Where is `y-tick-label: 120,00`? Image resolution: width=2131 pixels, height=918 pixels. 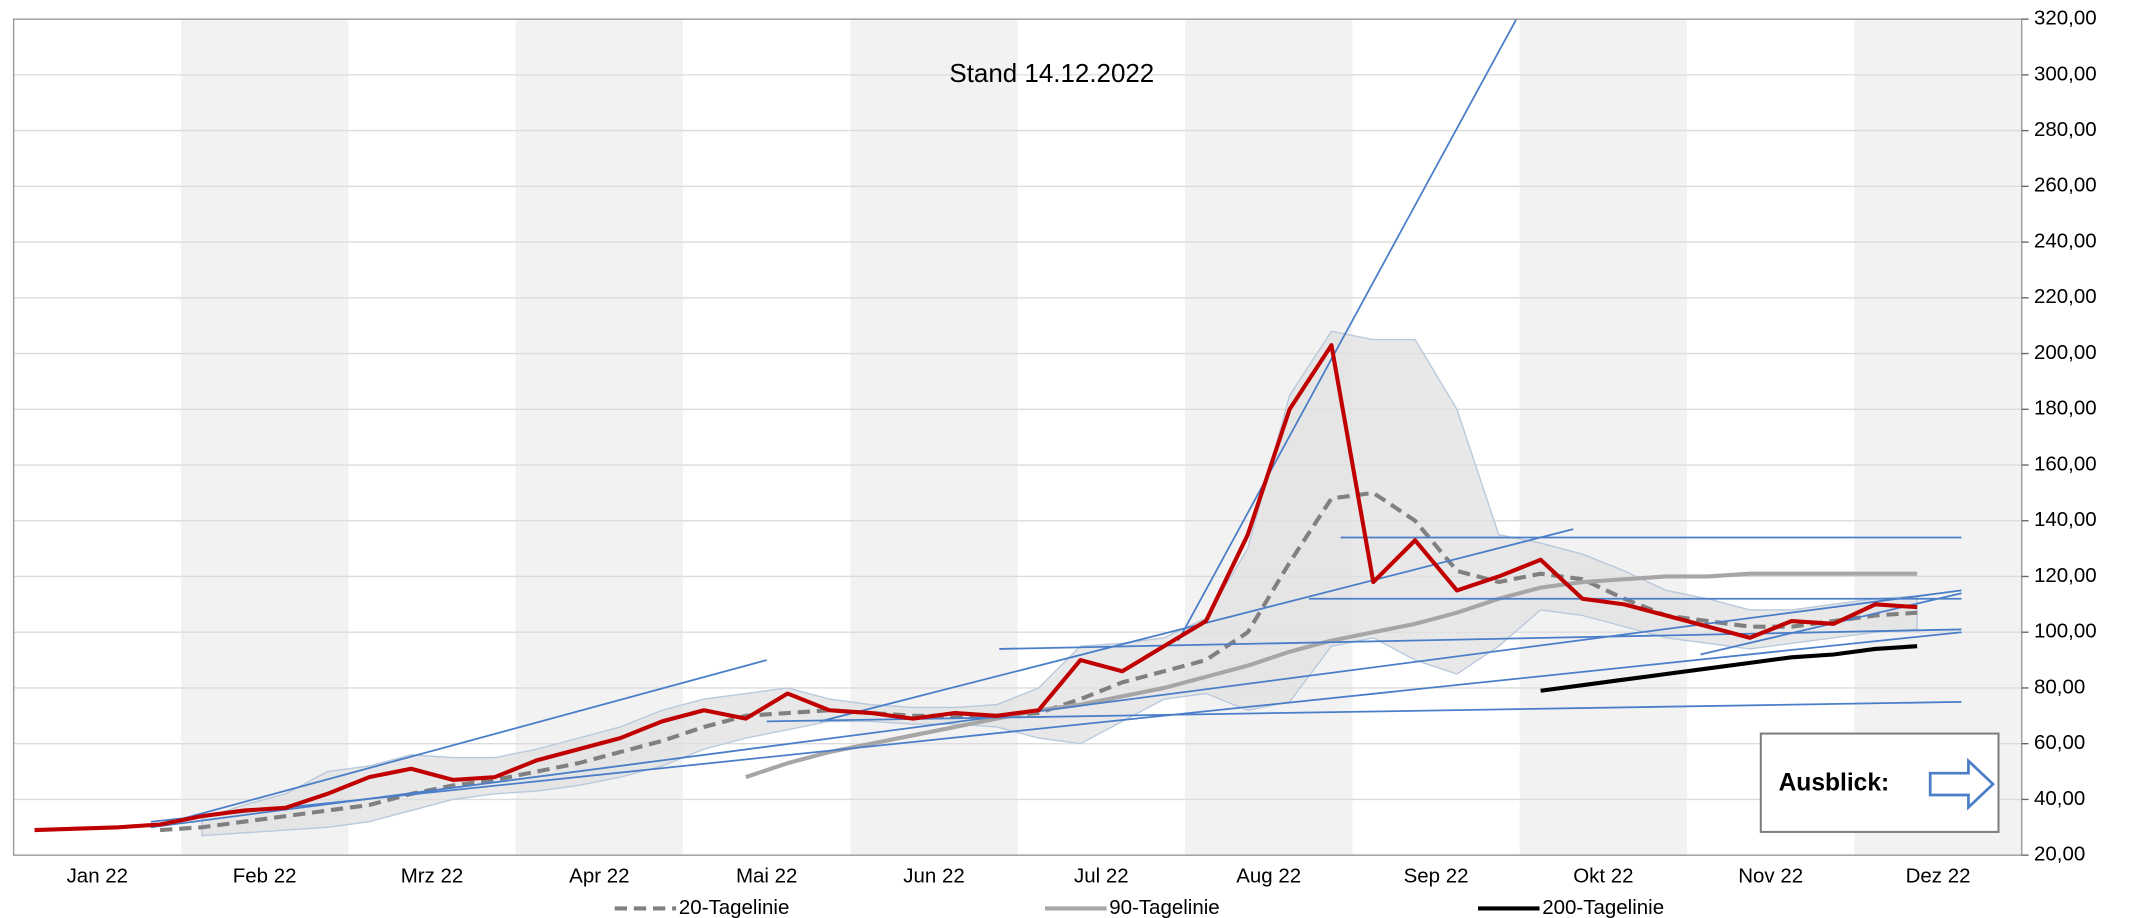
y-tick-label: 120,00 is located at coordinates (2065, 575).